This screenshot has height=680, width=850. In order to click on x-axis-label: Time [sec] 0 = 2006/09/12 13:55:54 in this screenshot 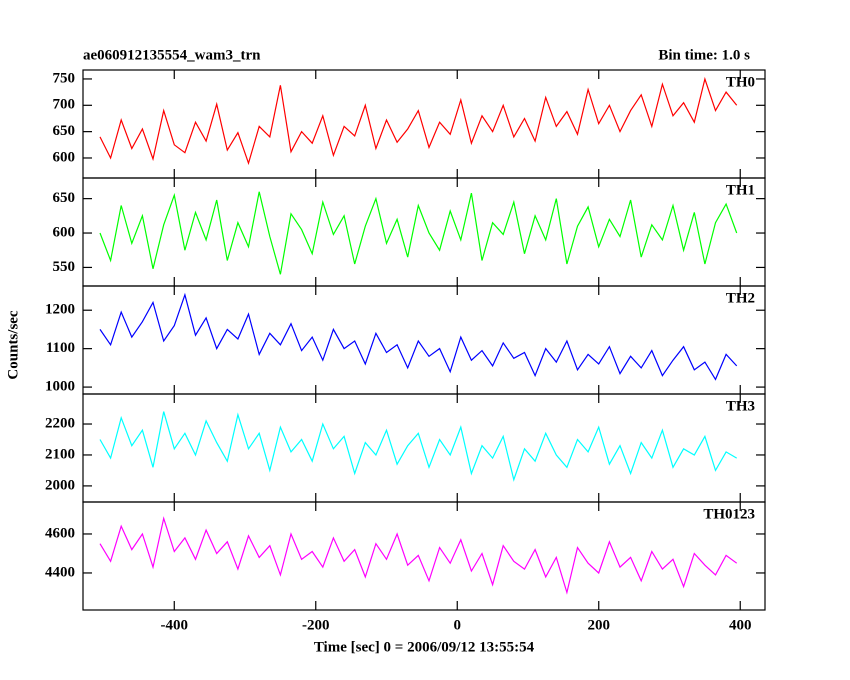, I will do `click(424, 647)`.